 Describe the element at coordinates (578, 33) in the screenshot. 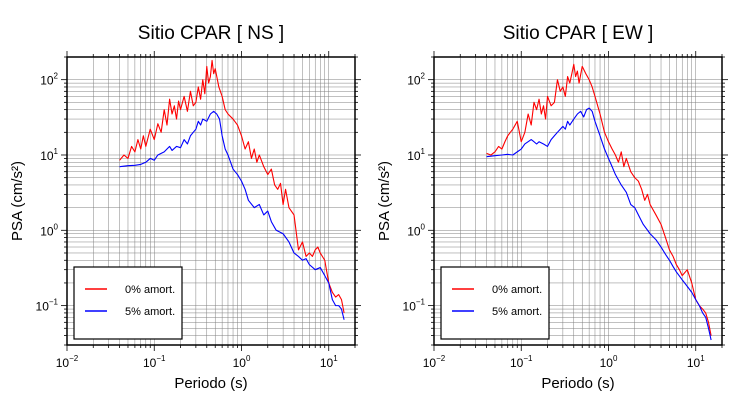

I see `chart-title: Sitio CPAR [ EW ]` at that location.